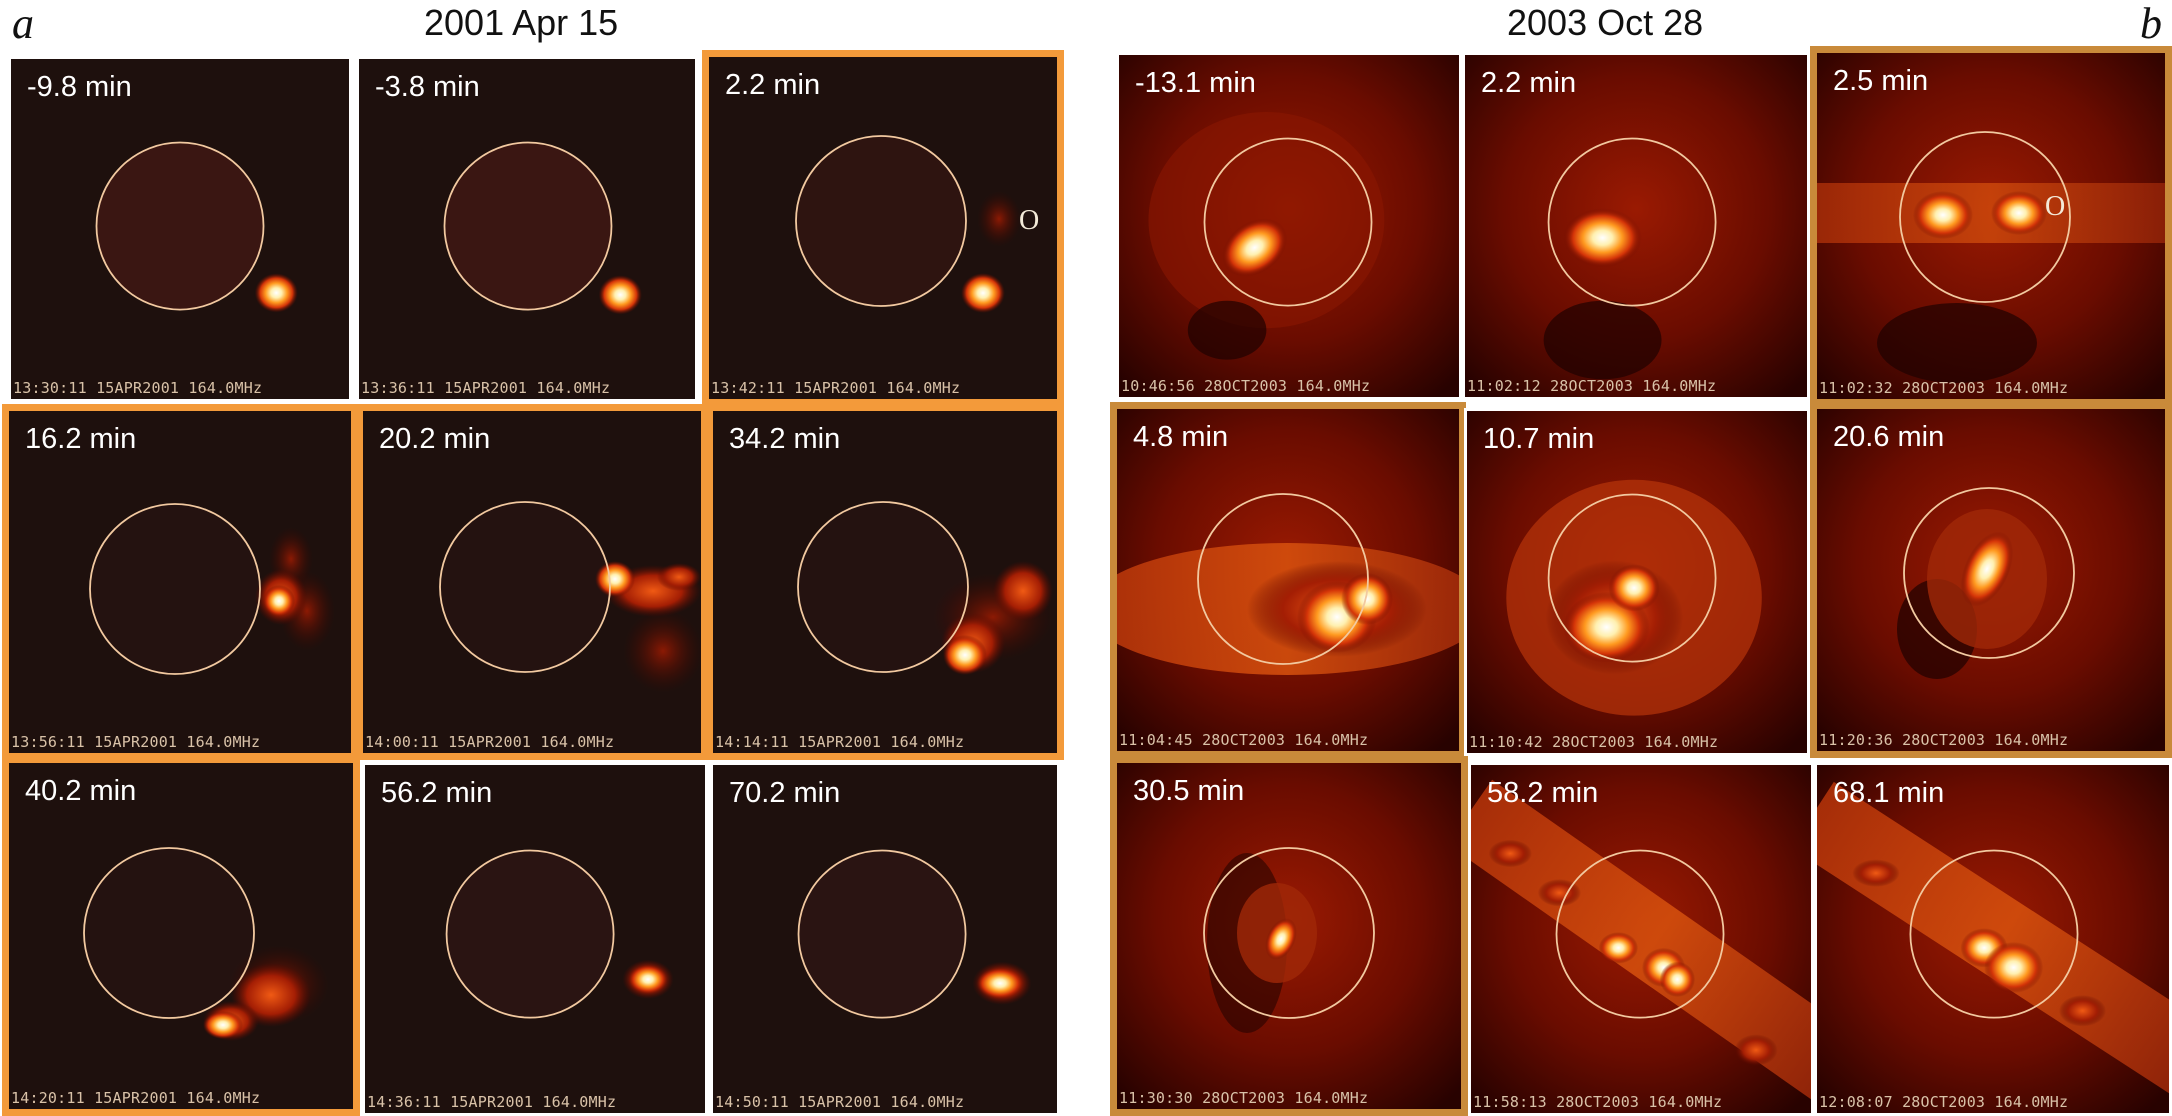 This screenshot has height=1116, width=2172. What do you see at coordinates (1099, 558) in the screenshot?
I see `panel-divider` at bounding box center [1099, 558].